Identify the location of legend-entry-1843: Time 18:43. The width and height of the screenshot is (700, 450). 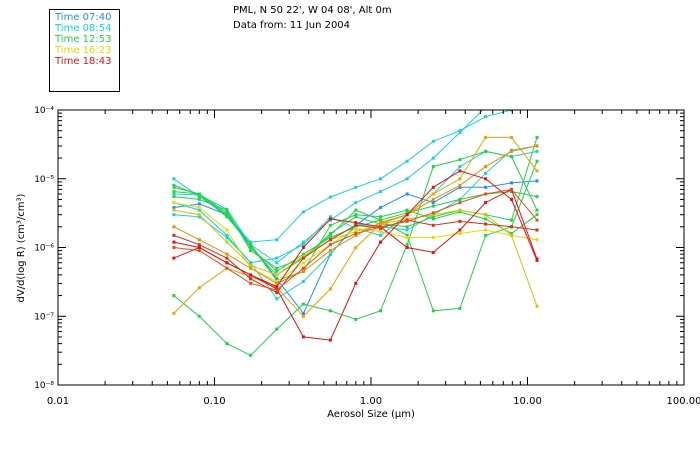
(83, 61).